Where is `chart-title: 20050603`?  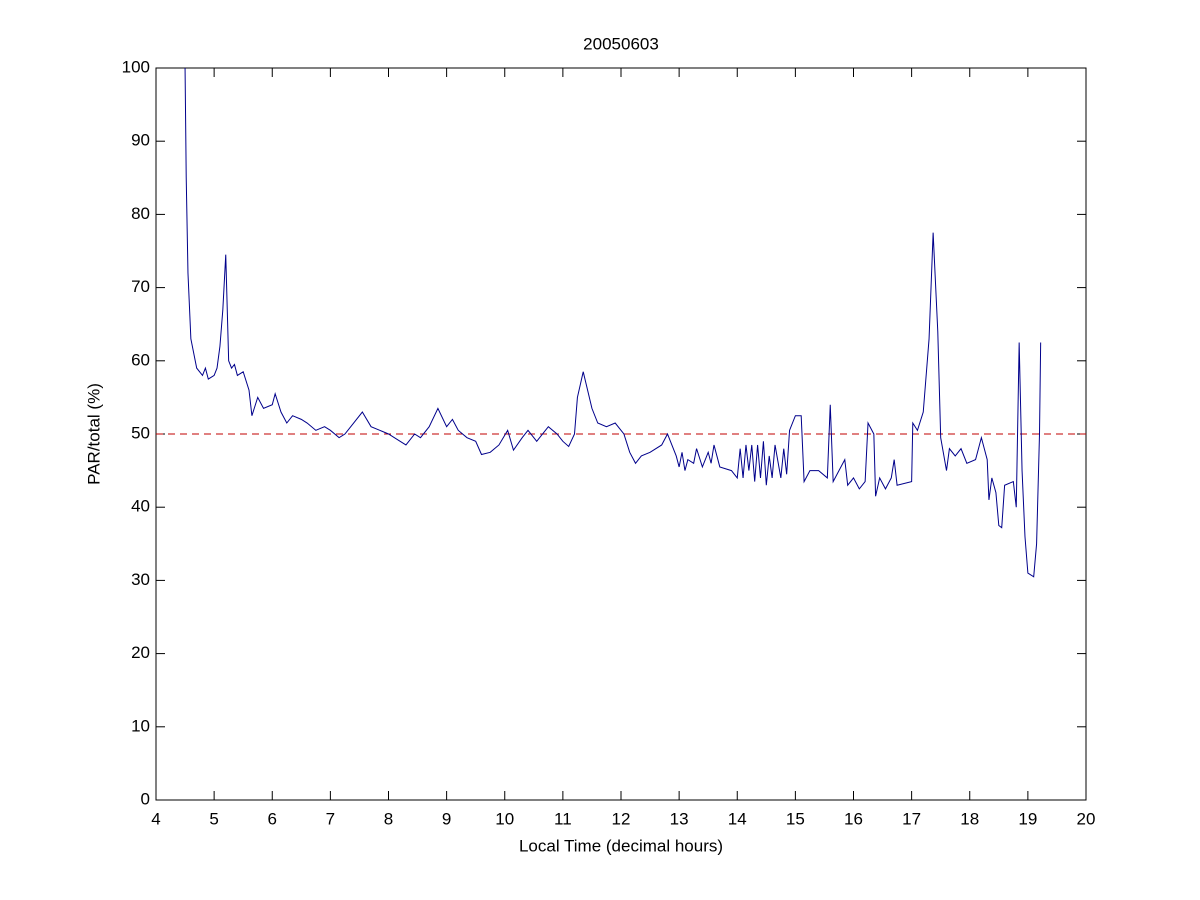 chart-title: 20050603 is located at coordinates (621, 43).